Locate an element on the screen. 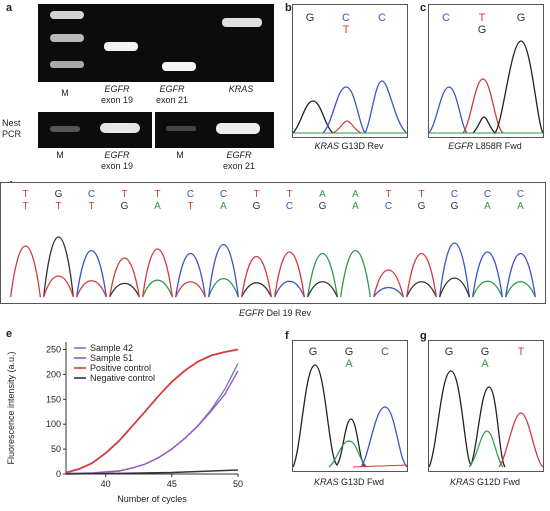  seq-base-2-15: A is located at coordinates (487, 206).